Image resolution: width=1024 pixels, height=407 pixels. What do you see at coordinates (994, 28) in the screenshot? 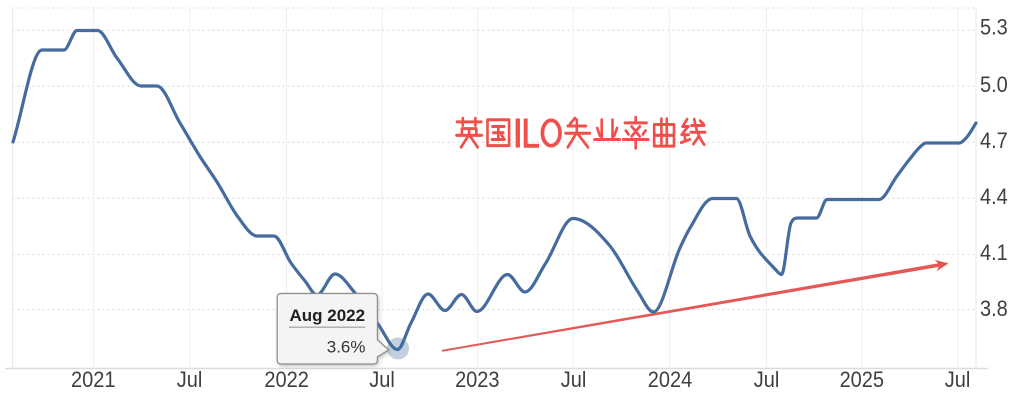
I see `svg-text: 5.3` at bounding box center [994, 28].